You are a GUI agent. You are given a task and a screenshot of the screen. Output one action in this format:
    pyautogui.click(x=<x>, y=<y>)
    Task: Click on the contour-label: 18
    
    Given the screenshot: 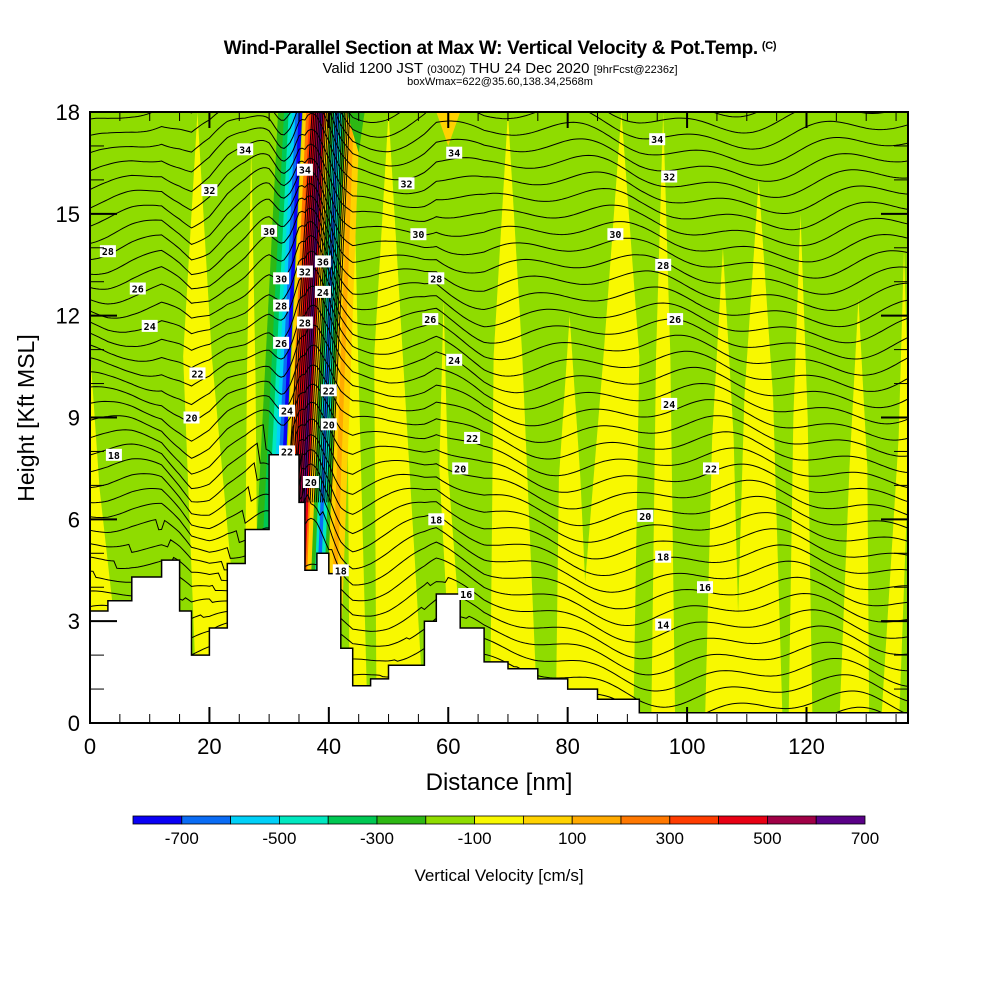 What is the action you would take?
    pyautogui.click(x=340, y=570)
    